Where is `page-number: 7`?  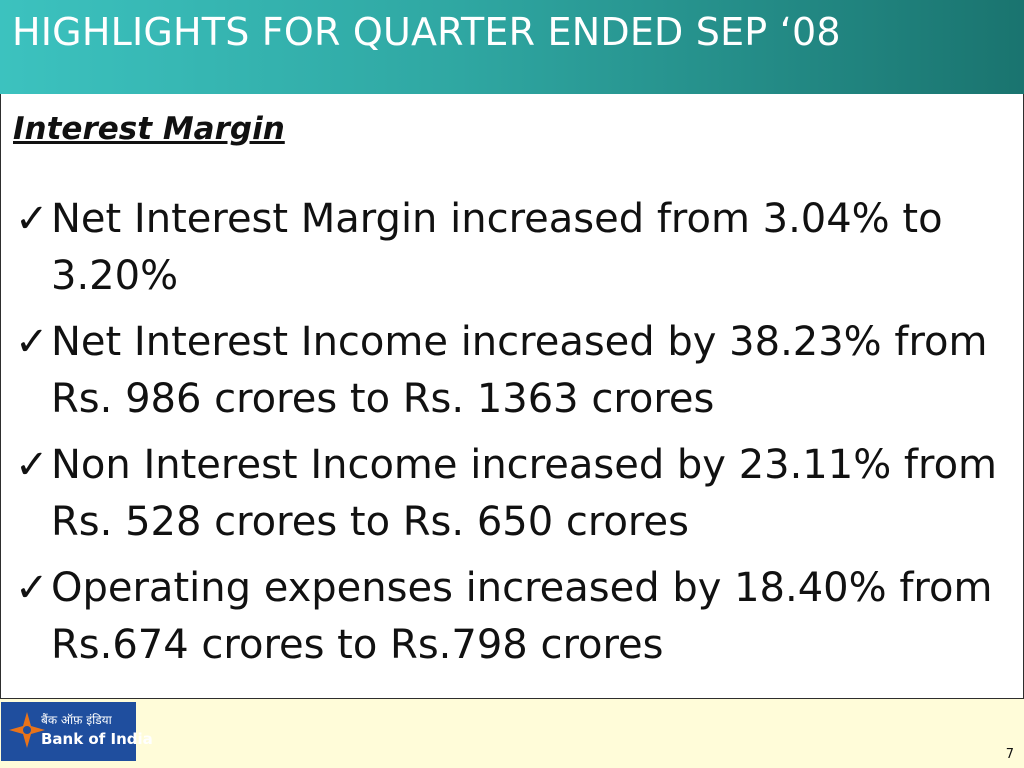 page-number: 7 is located at coordinates (1009, 754).